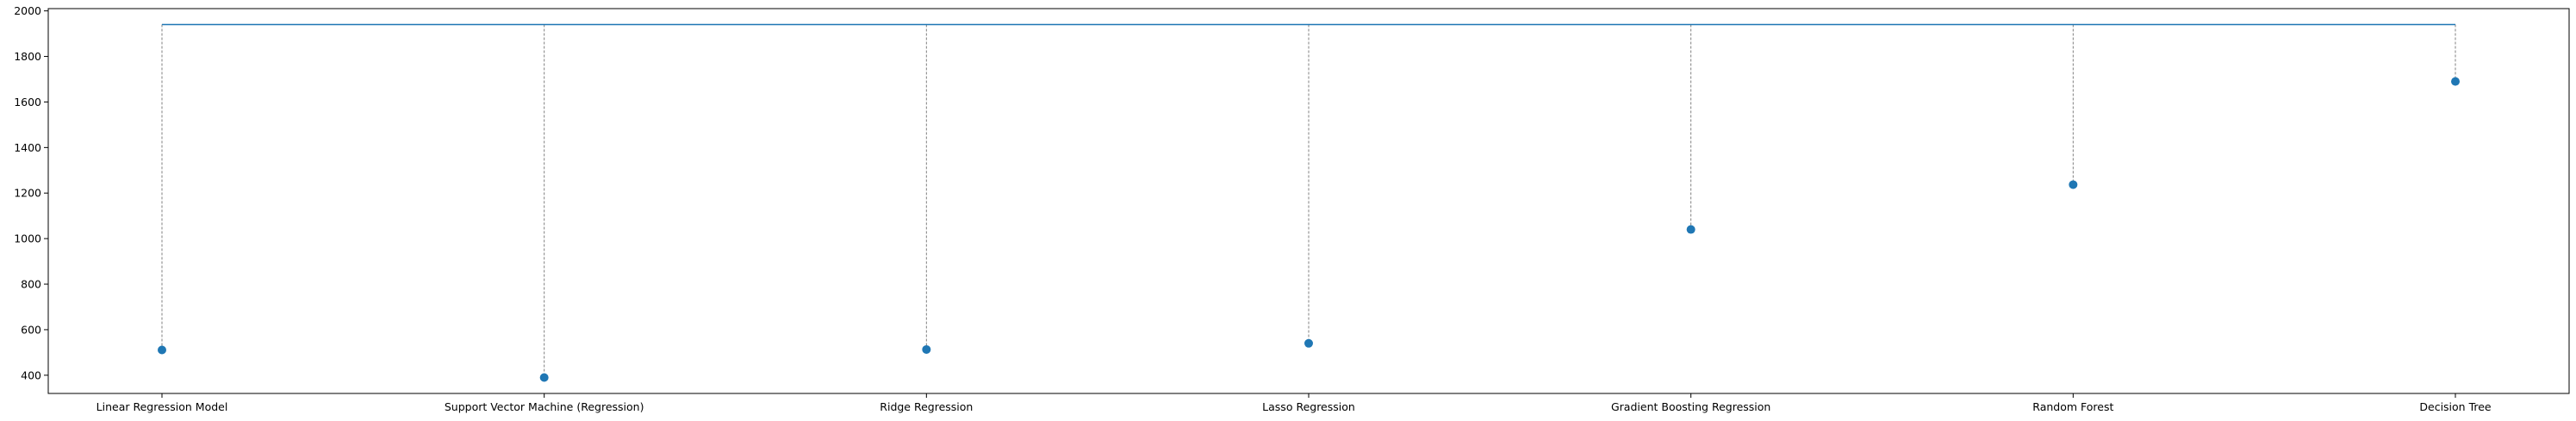 Image resolution: width=2576 pixels, height=421 pixels. Describe the element at coordinates (28, 194) in the screenshot. I see `y-tick-label: 1200` at that location.